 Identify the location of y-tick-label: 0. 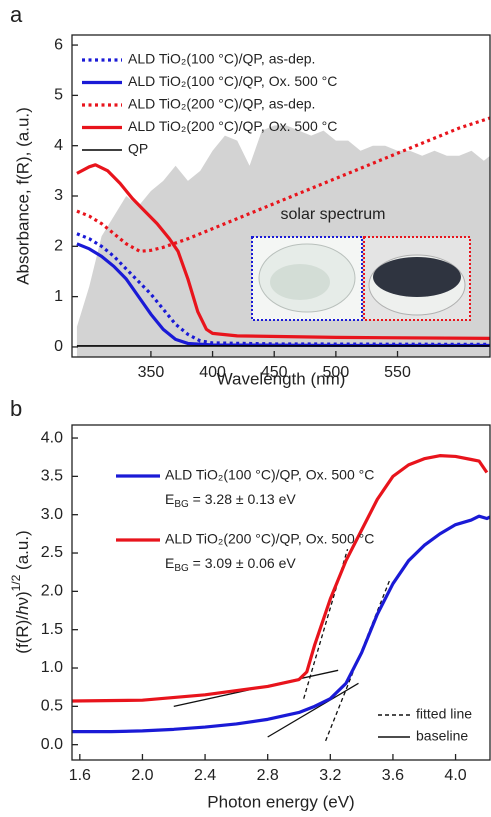
(58, 346).